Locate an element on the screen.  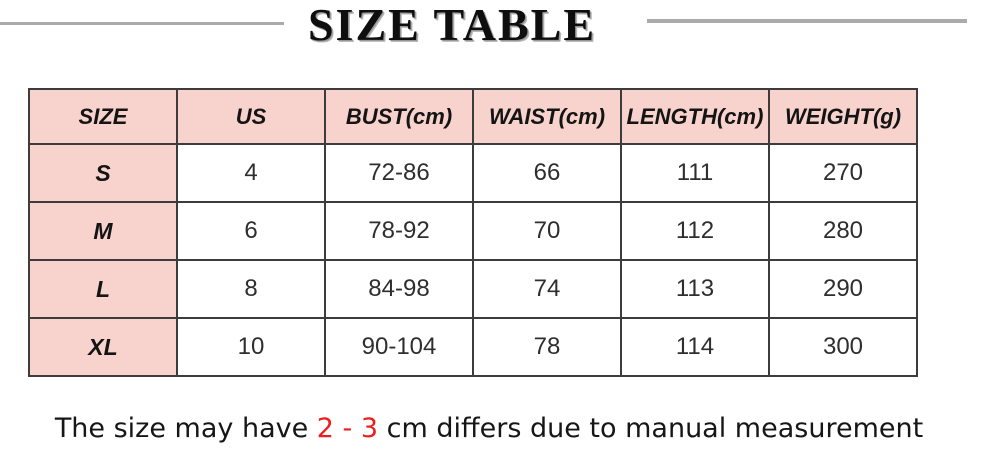
cell-us: 10 is located at coordinates (251, 347).